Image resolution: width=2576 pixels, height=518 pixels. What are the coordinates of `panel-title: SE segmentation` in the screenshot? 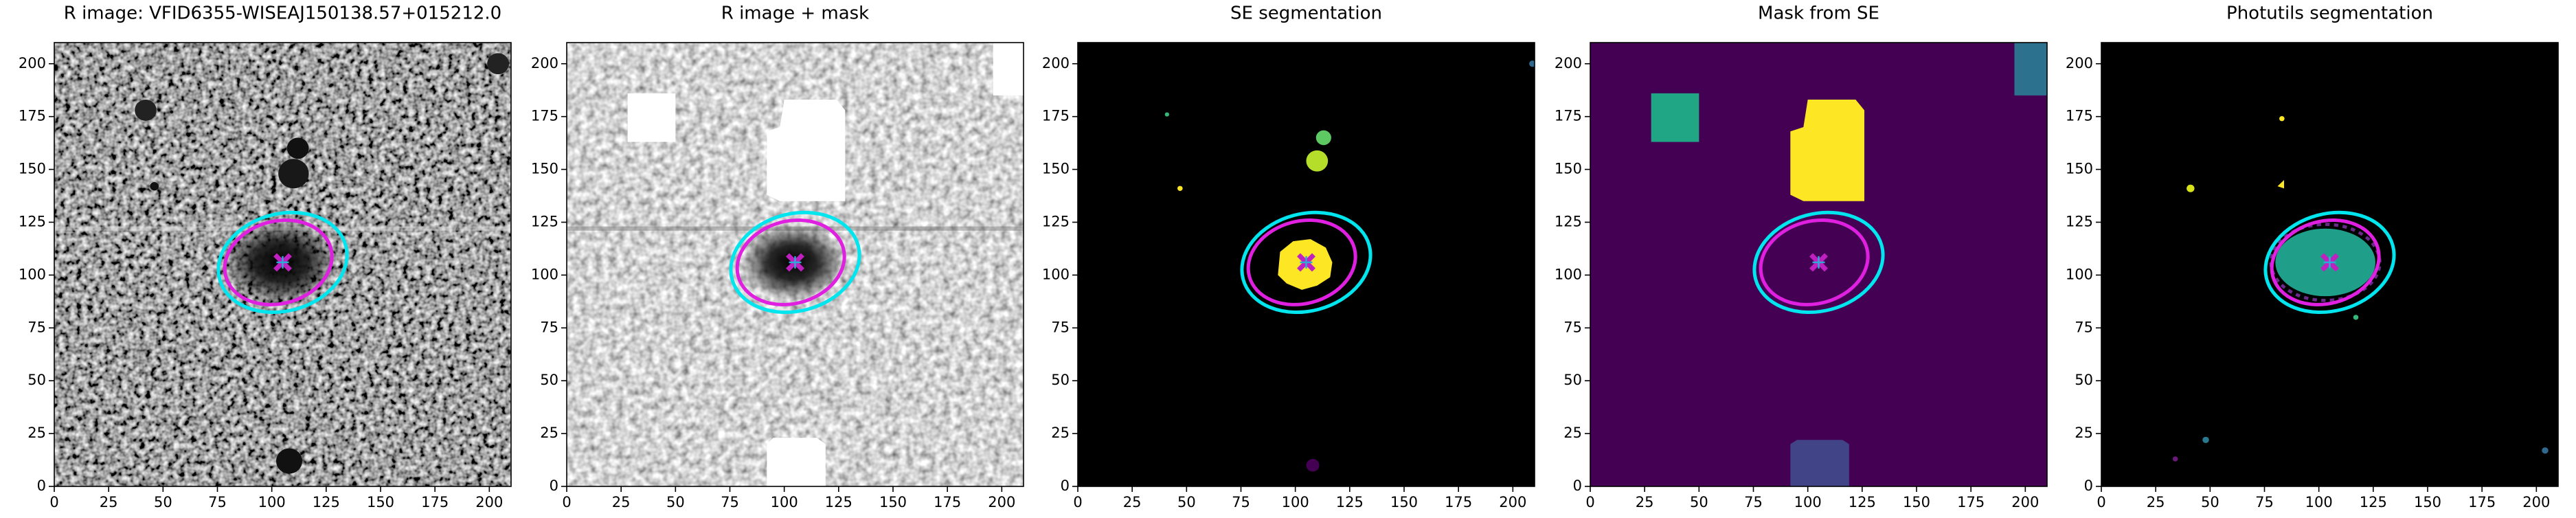 It's located at (1306, 13).